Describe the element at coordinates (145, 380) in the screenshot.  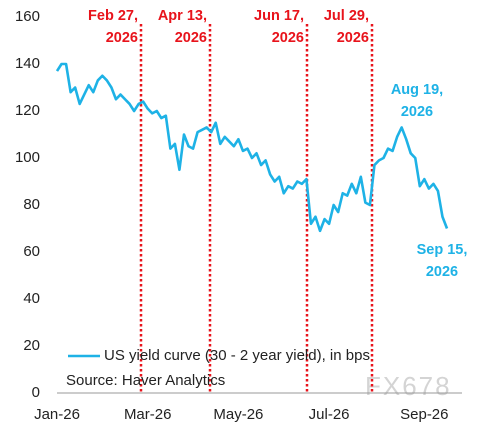
I see `source-note: Source: Haver Analytics` at that location.